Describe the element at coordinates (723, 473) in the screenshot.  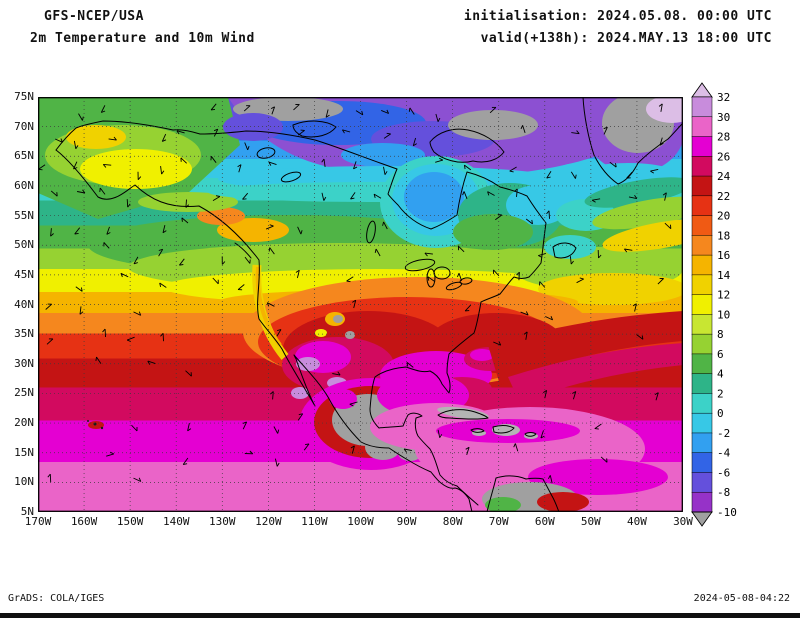
I see `colorbar-label: -6` at that location.